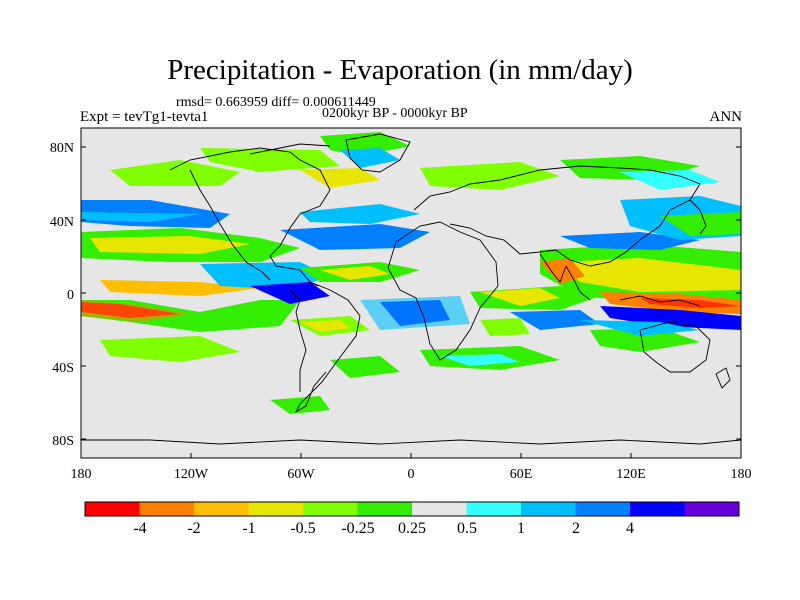 This screenshot has width=800, height=600. I want to click on period-text: 0200kyr BP - 0000kyr BP, so click(395, 113).